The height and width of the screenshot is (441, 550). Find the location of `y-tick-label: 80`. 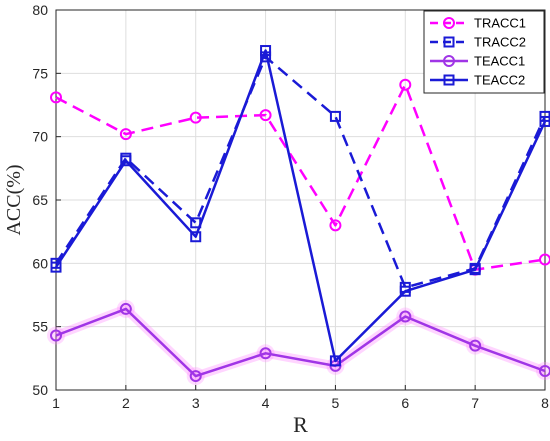

y-tick-label: 80 is located at coordinates (40, 10).